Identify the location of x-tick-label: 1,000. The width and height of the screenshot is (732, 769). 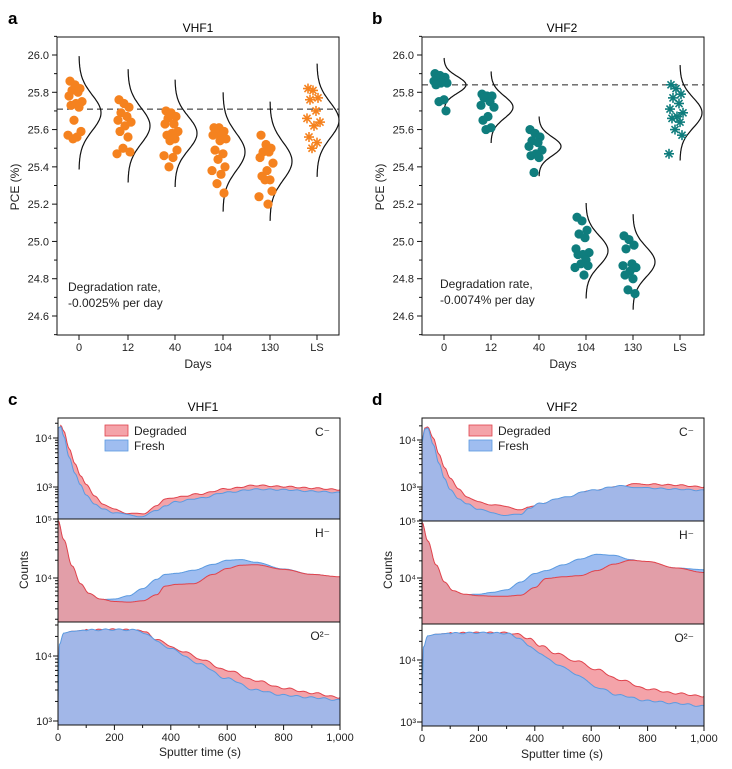
(704, 739).